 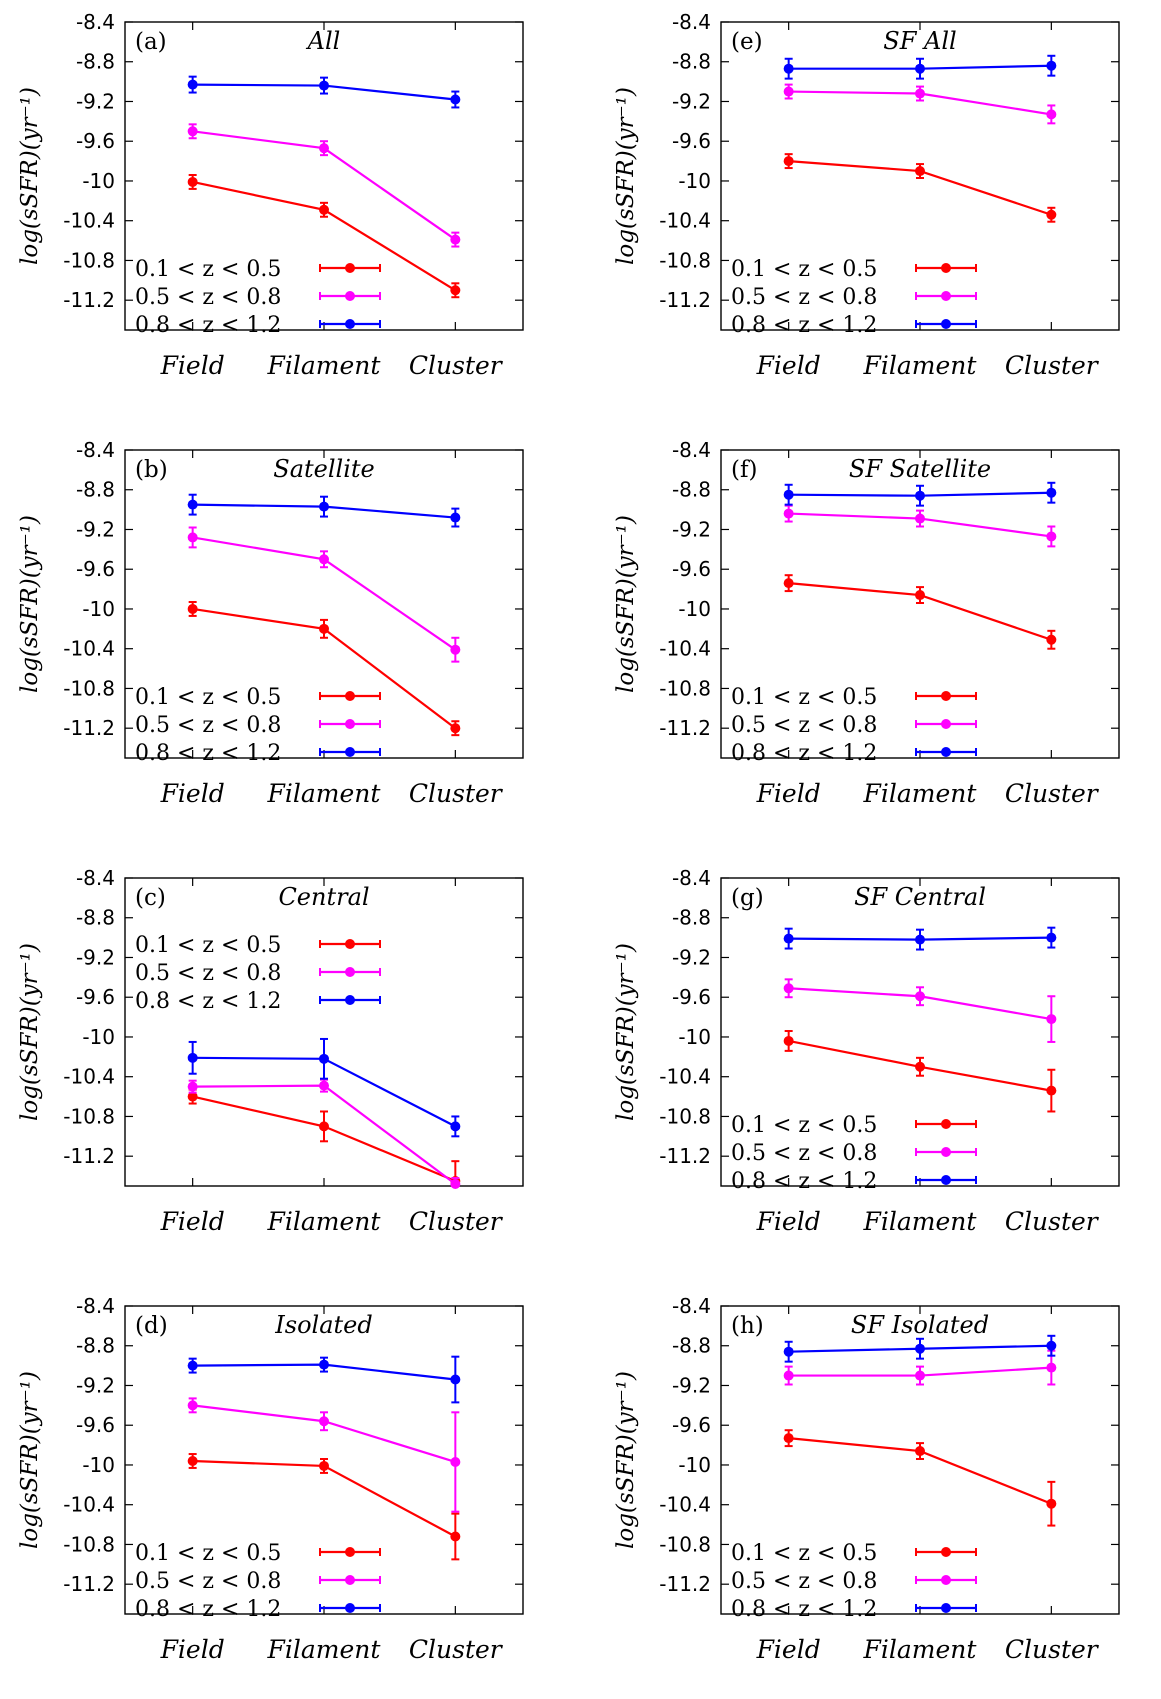 What do you see at coordinates (920, 1325) in the screenshot?
I see `panel-title: SF Isolated` at bounding box center [920, 1325].